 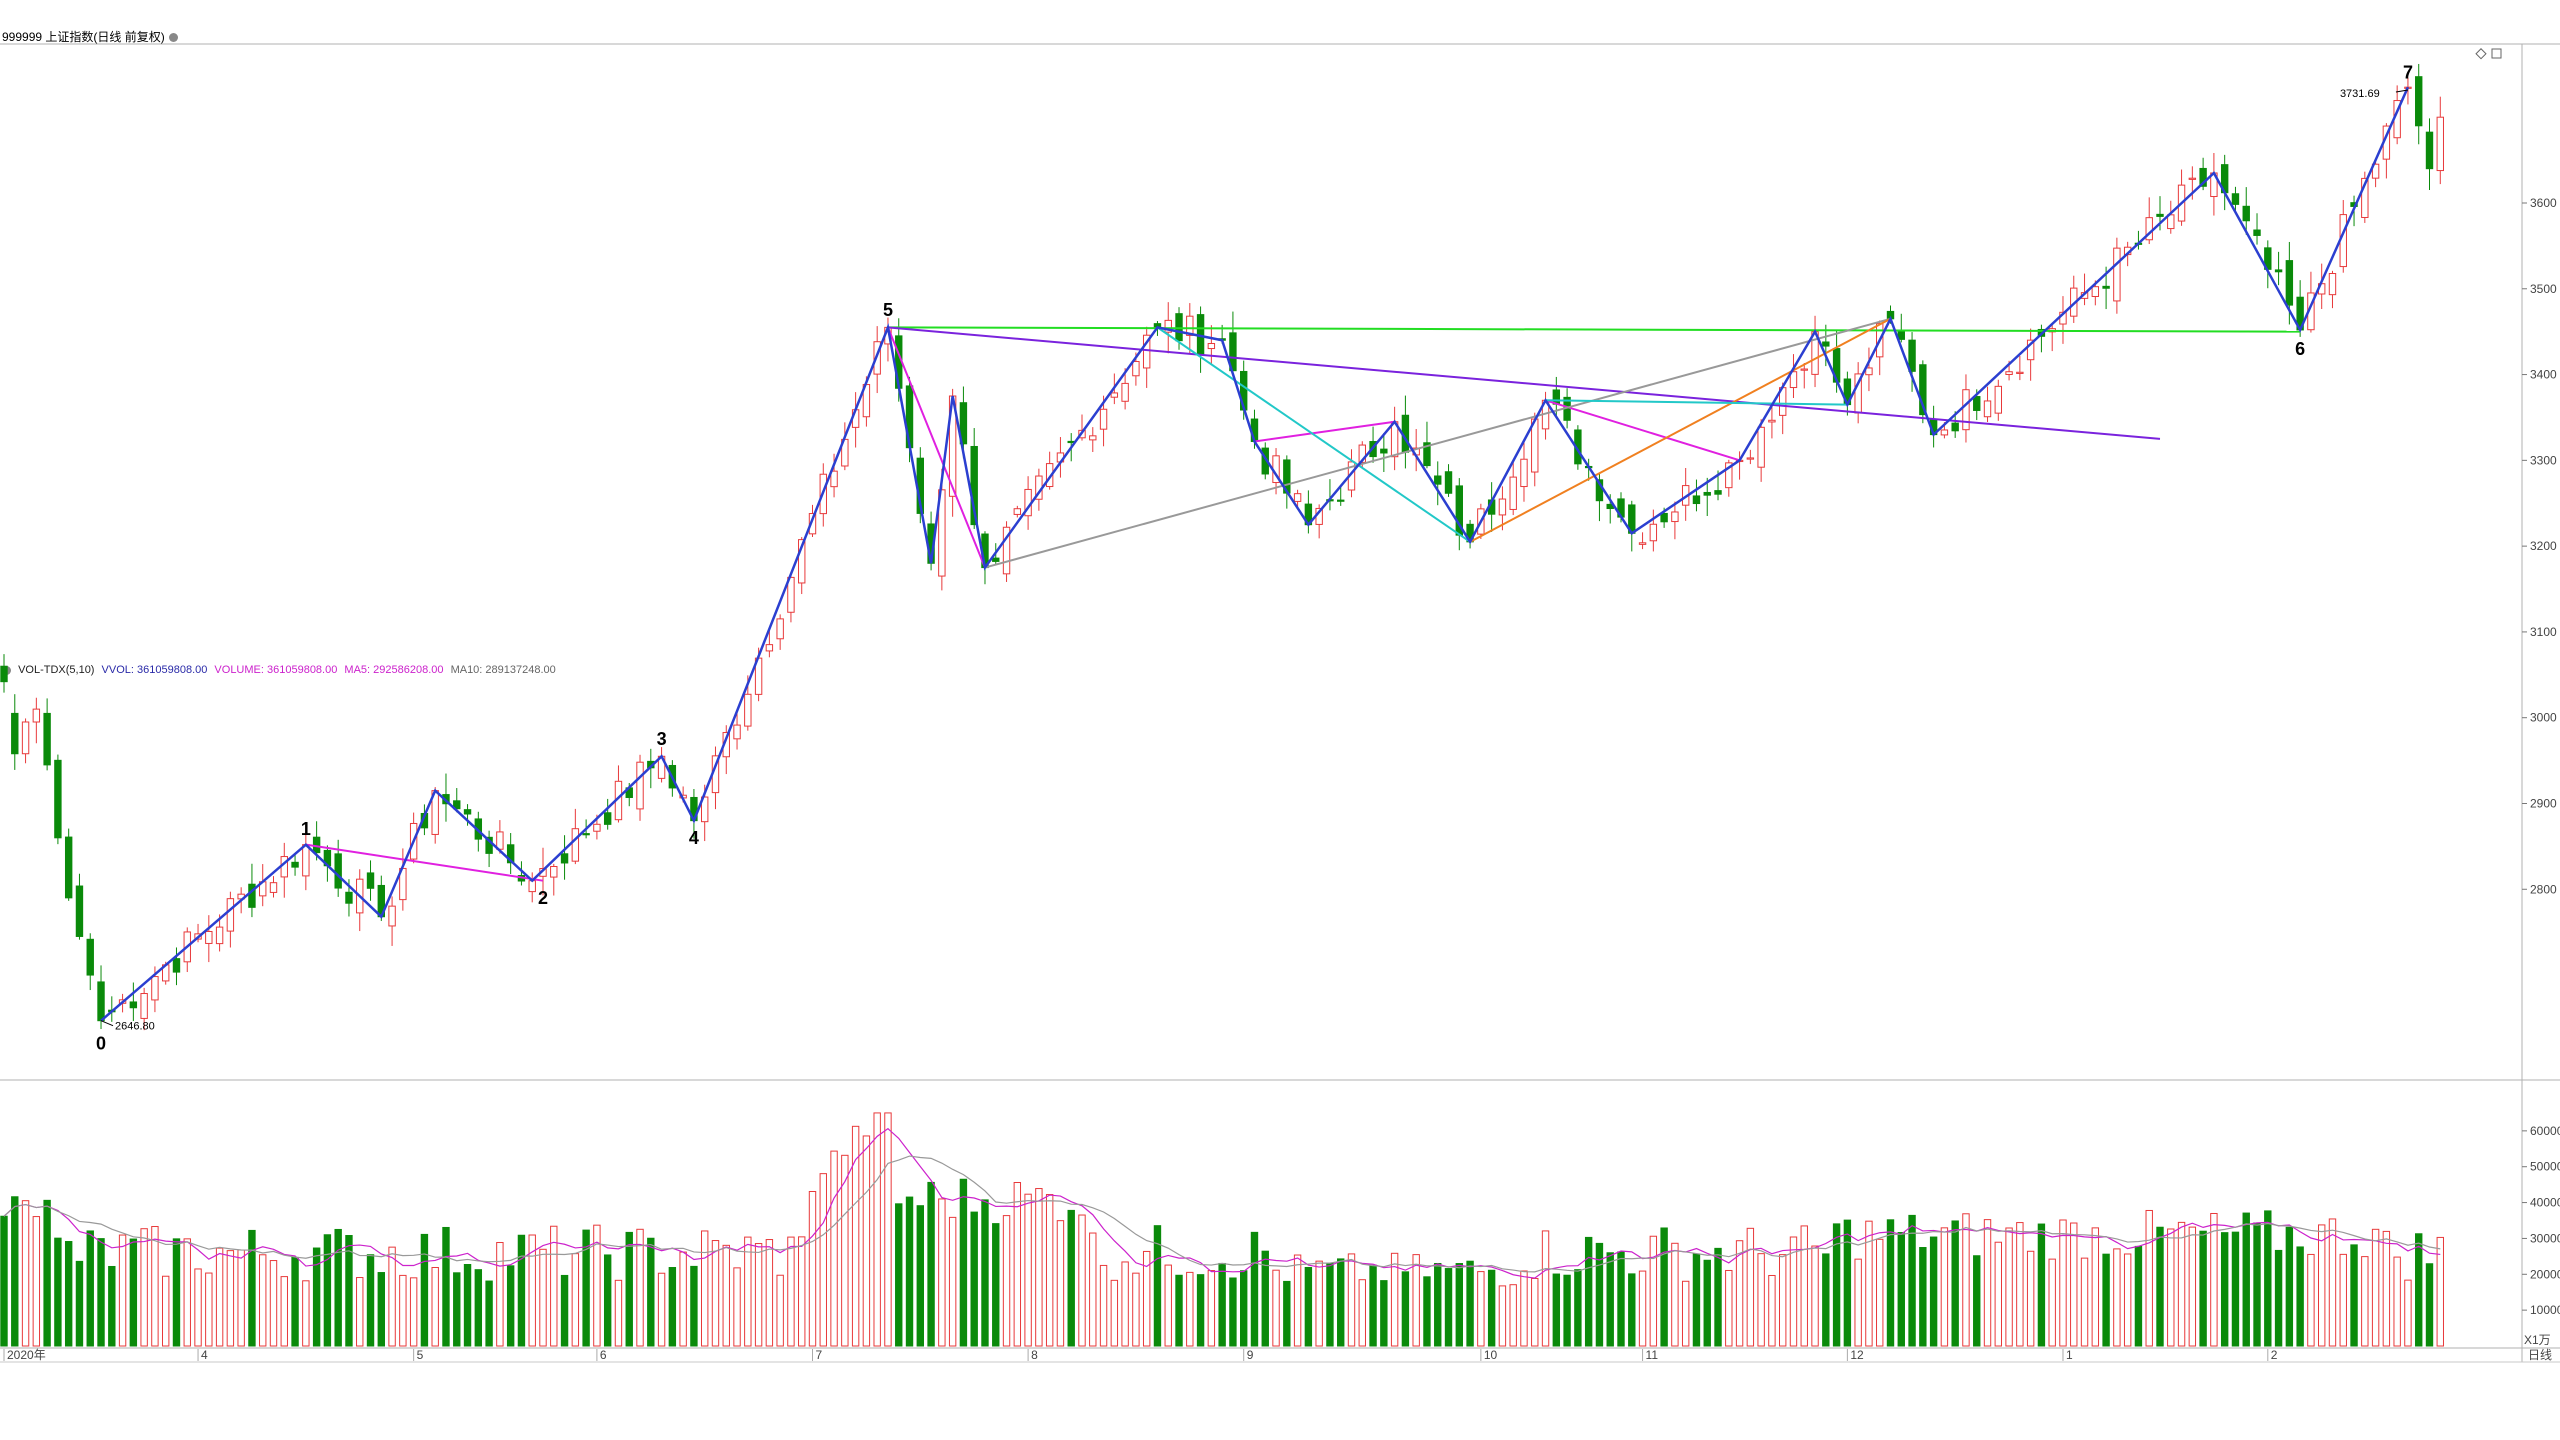 I want to click on vol-ma5-line, so click(x=1222, y=1203).